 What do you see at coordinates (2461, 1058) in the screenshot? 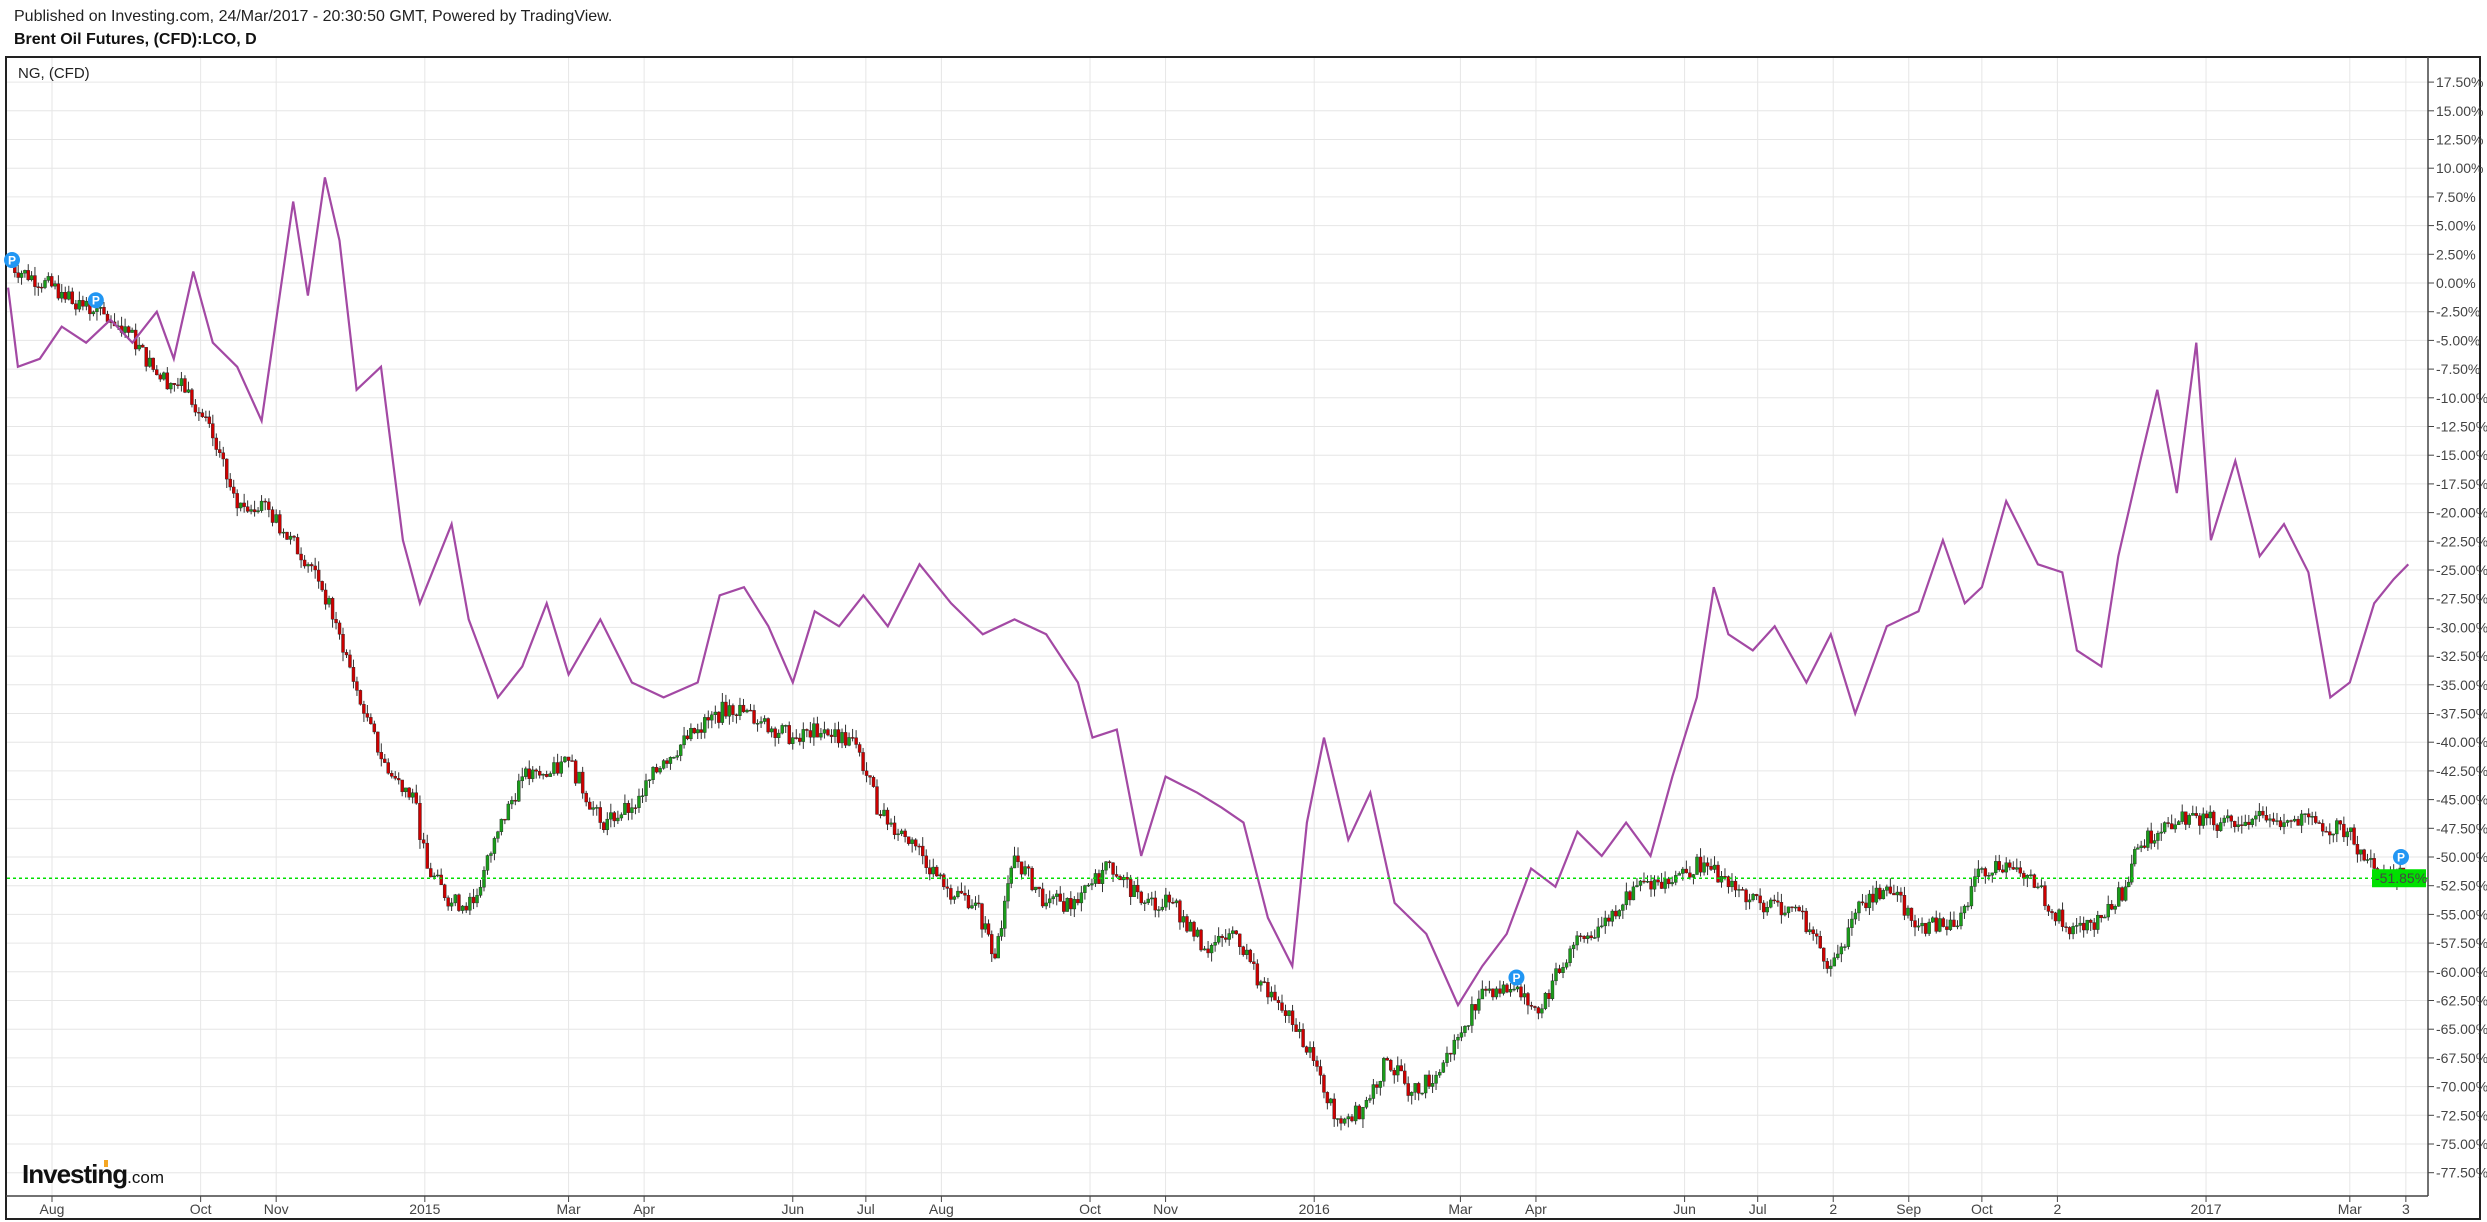
I see `y-tick-label: -67.50%` at bounding box center [2461, 1058].